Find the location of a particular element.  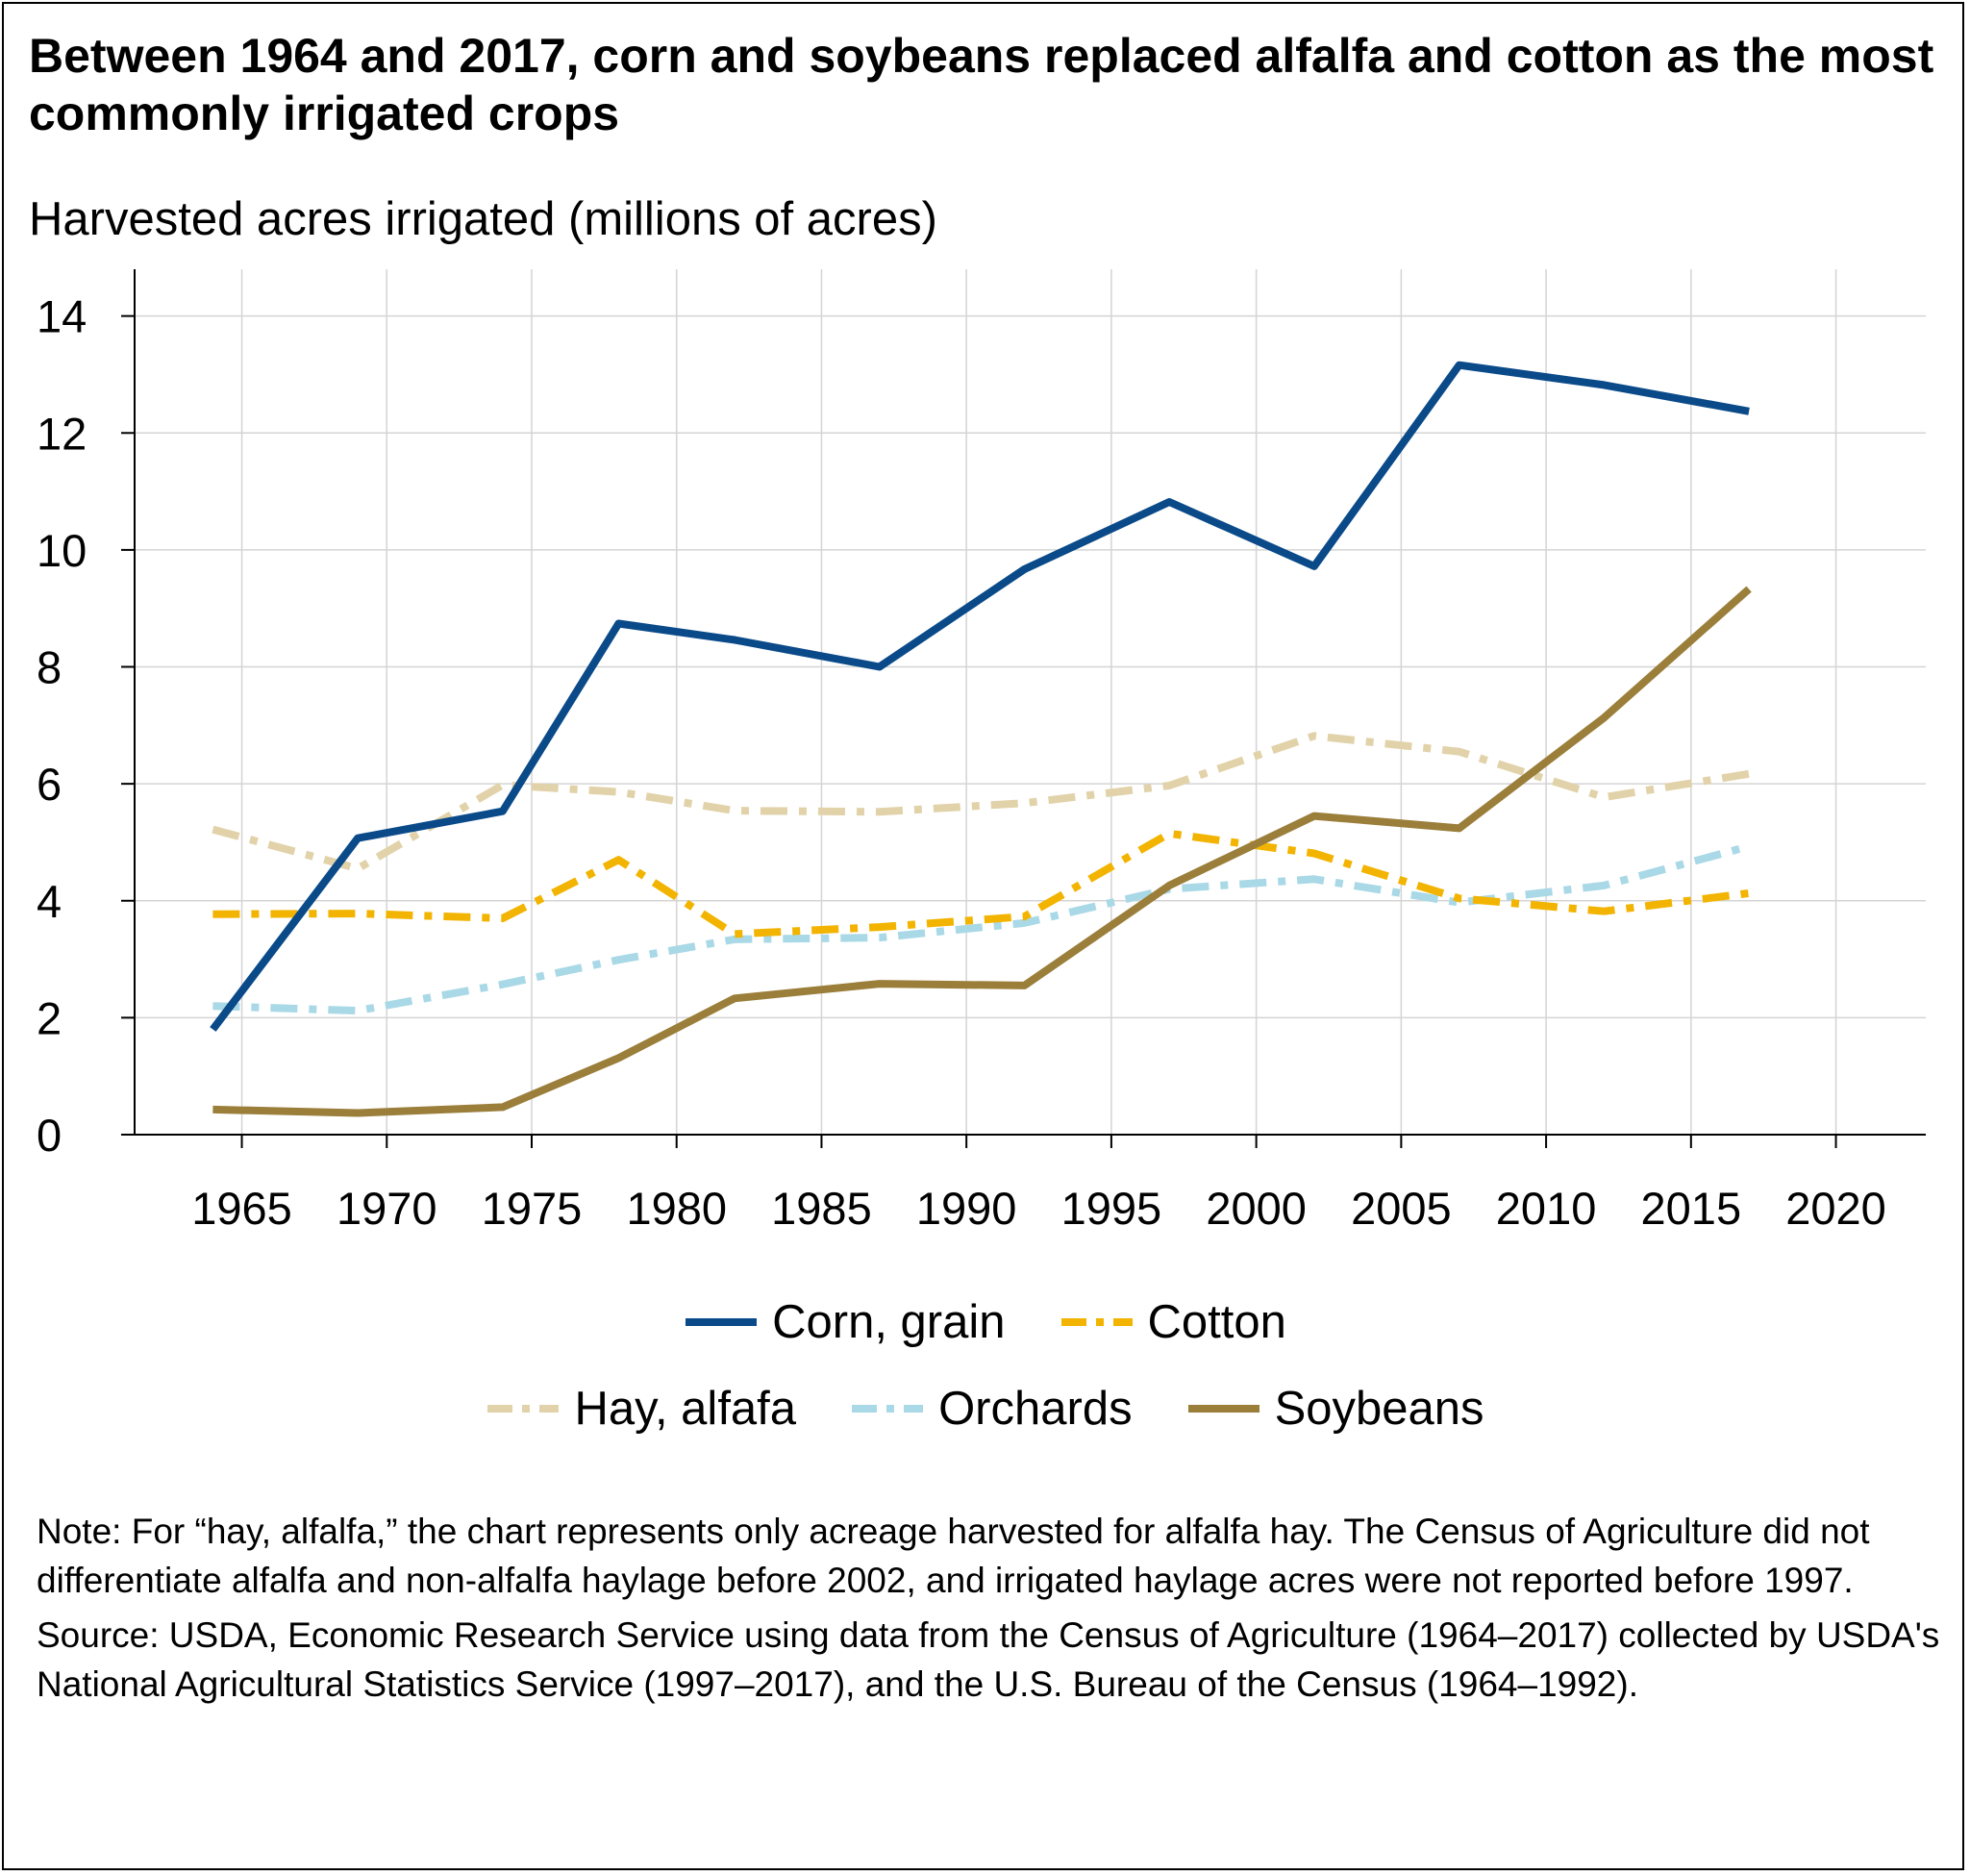

x-tick-label-2015: 2015 is located at coordinates (1691, 1208).